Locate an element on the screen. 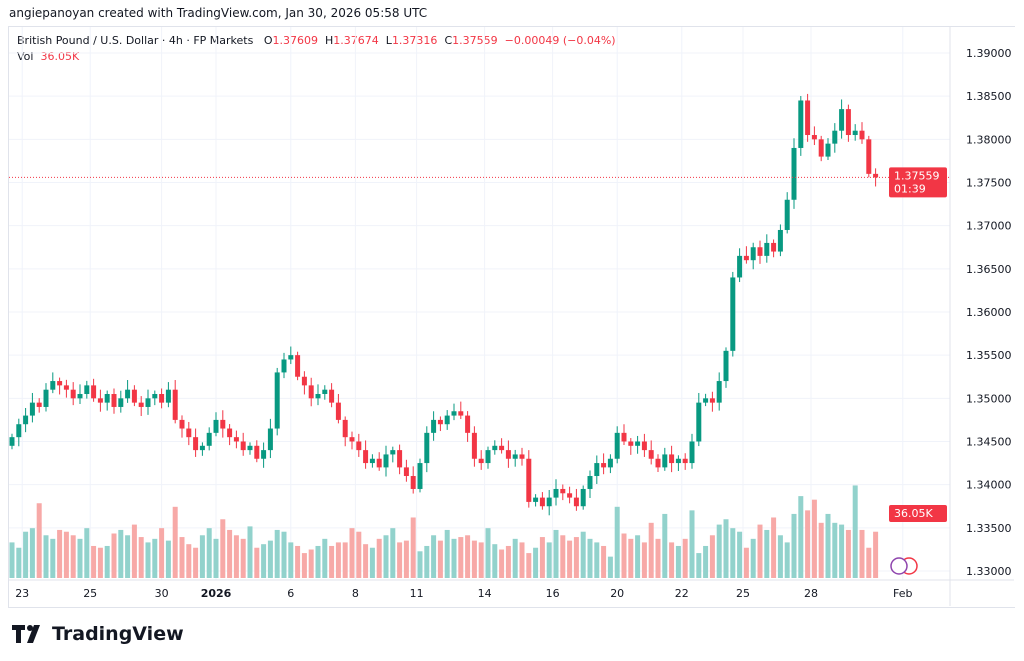 The height and width of the screenshot is (661, 1024). volume-tag is located at coordinates (918, 513).